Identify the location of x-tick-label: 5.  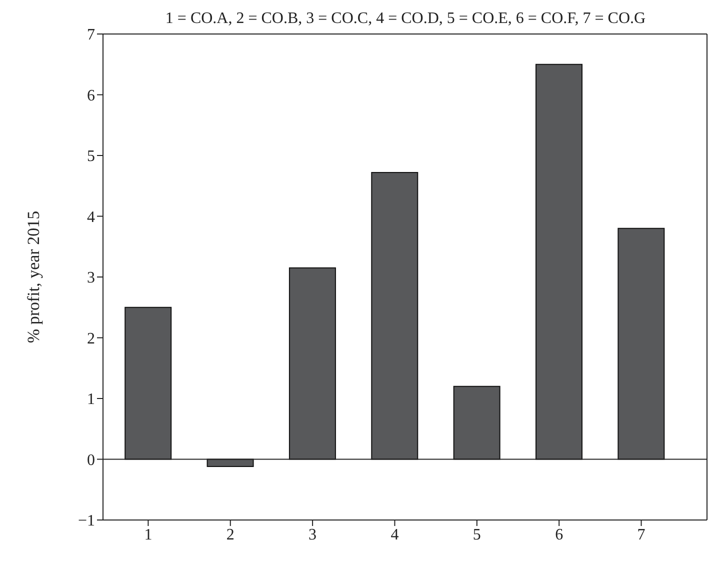
(476, 535).